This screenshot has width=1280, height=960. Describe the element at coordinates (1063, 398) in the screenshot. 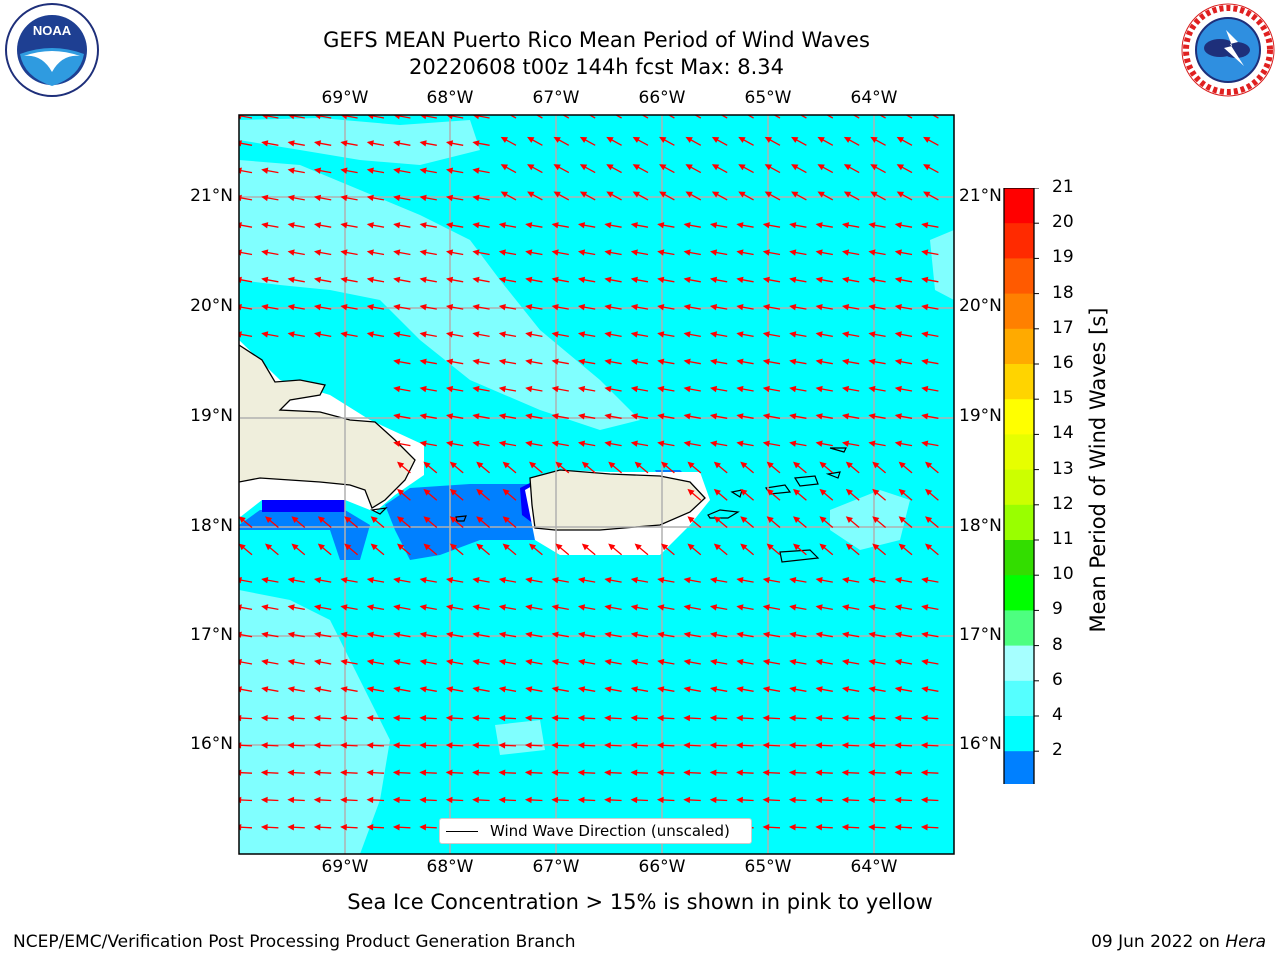

I see `colorbar-tick-label: 15` at that location.